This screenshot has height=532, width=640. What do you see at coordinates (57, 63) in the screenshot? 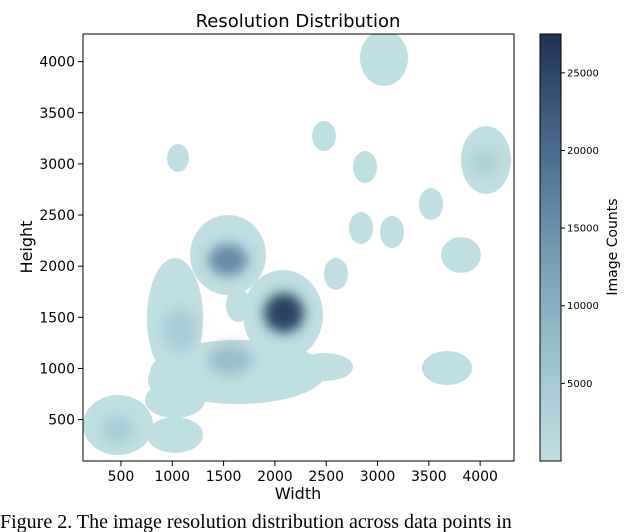
I see `y-tick-label: 4000` at bounding box center [57, 63].